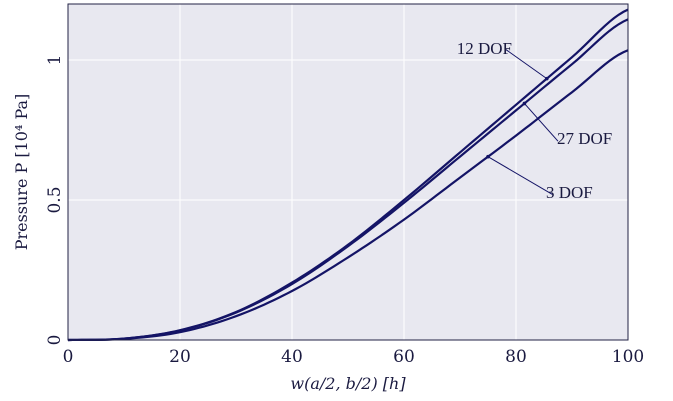 The height and width of the screenshot is (401, 673). What do you see at coordinates (404, 357) in the screenshot?
I see `x-tick-label-3: 60` at bounding box center [404, 357].